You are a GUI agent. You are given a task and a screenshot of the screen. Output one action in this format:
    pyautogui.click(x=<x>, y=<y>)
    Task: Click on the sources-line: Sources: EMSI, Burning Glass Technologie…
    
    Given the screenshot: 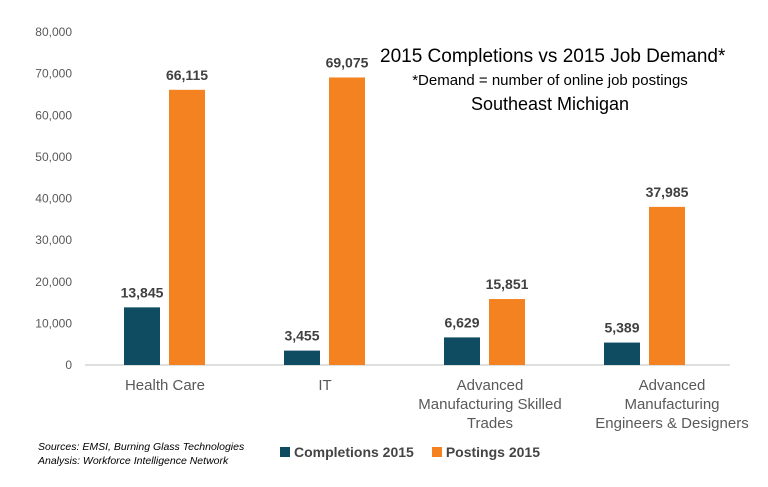 What is the action you would take?
    pyautogui.click(x=141, y=447)
    